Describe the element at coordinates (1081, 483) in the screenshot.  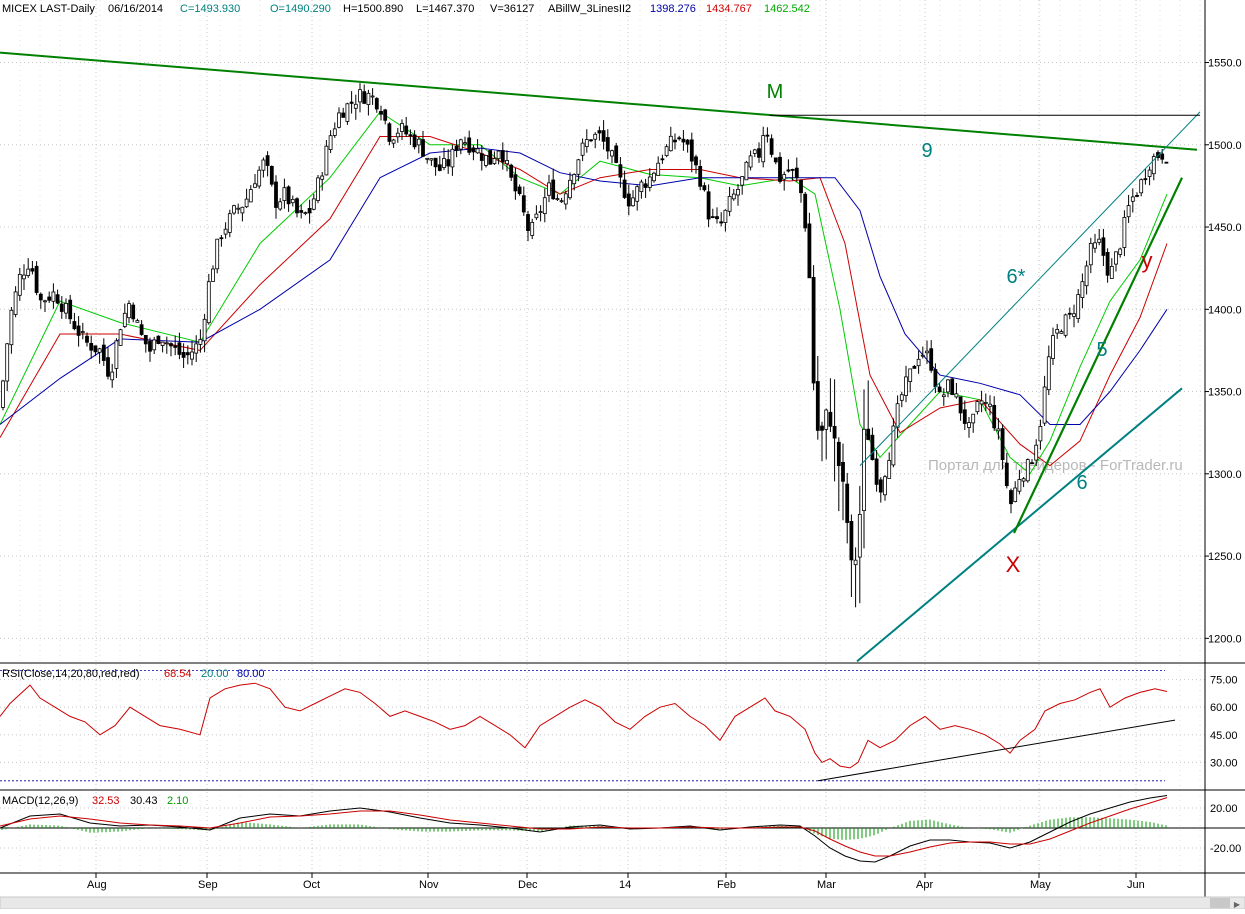
I see `annotation-6: 6` at that location.